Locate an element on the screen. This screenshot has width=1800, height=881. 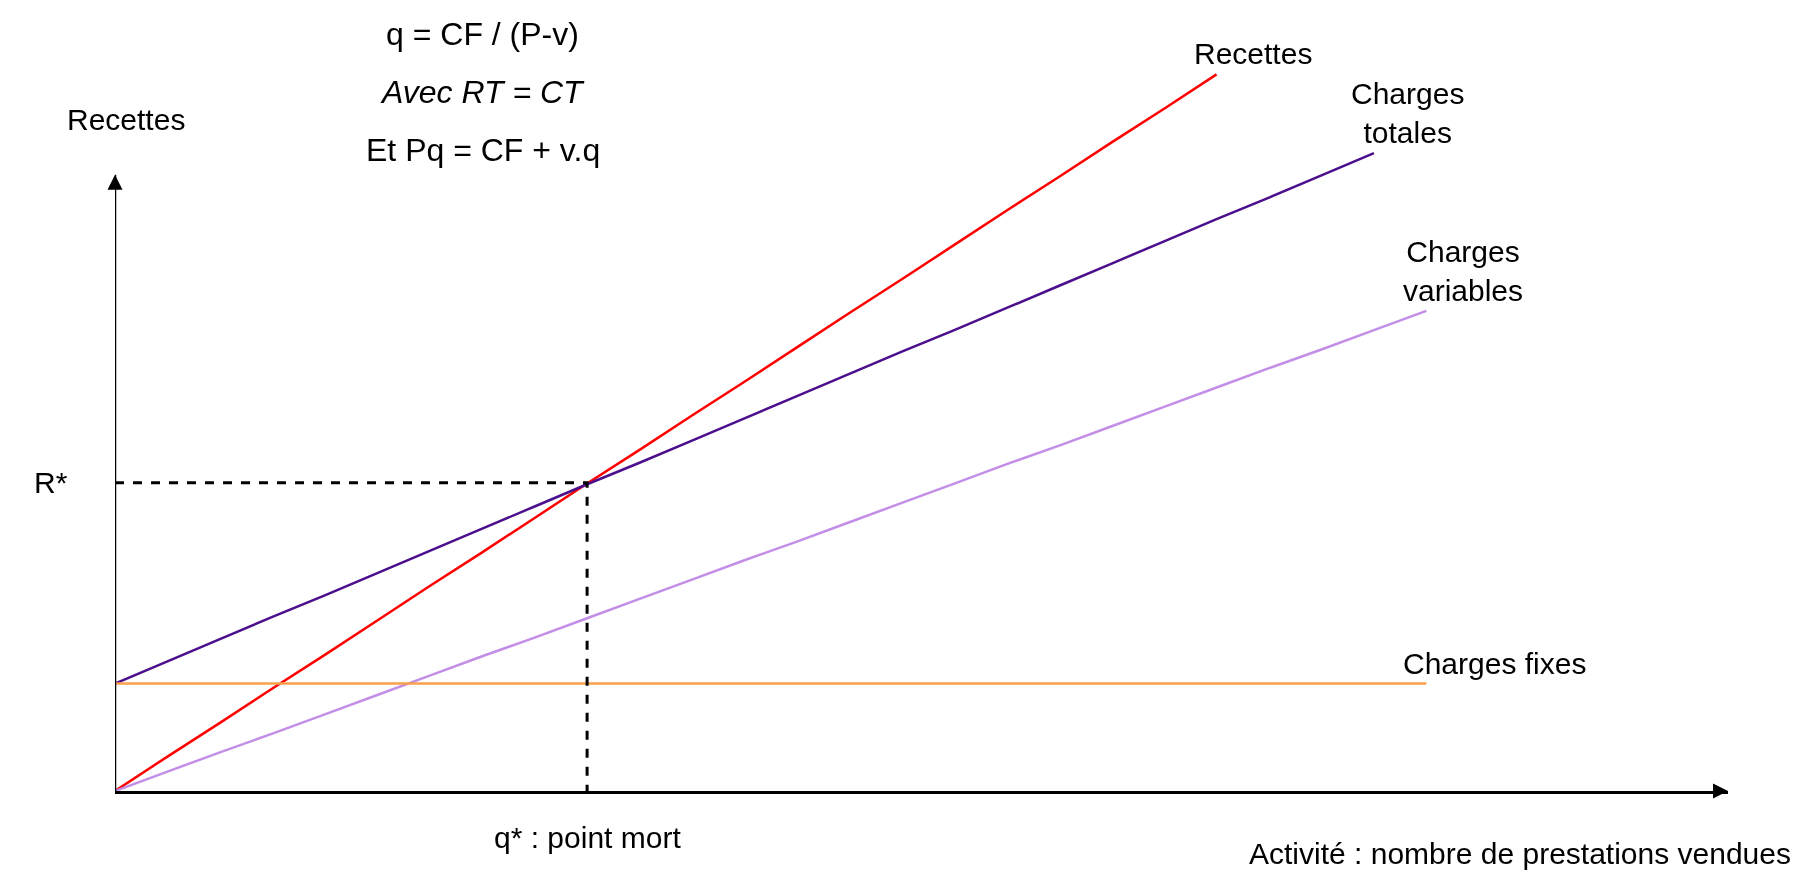
annotation: Avec RT = CT is located at coordinates (483, 92).